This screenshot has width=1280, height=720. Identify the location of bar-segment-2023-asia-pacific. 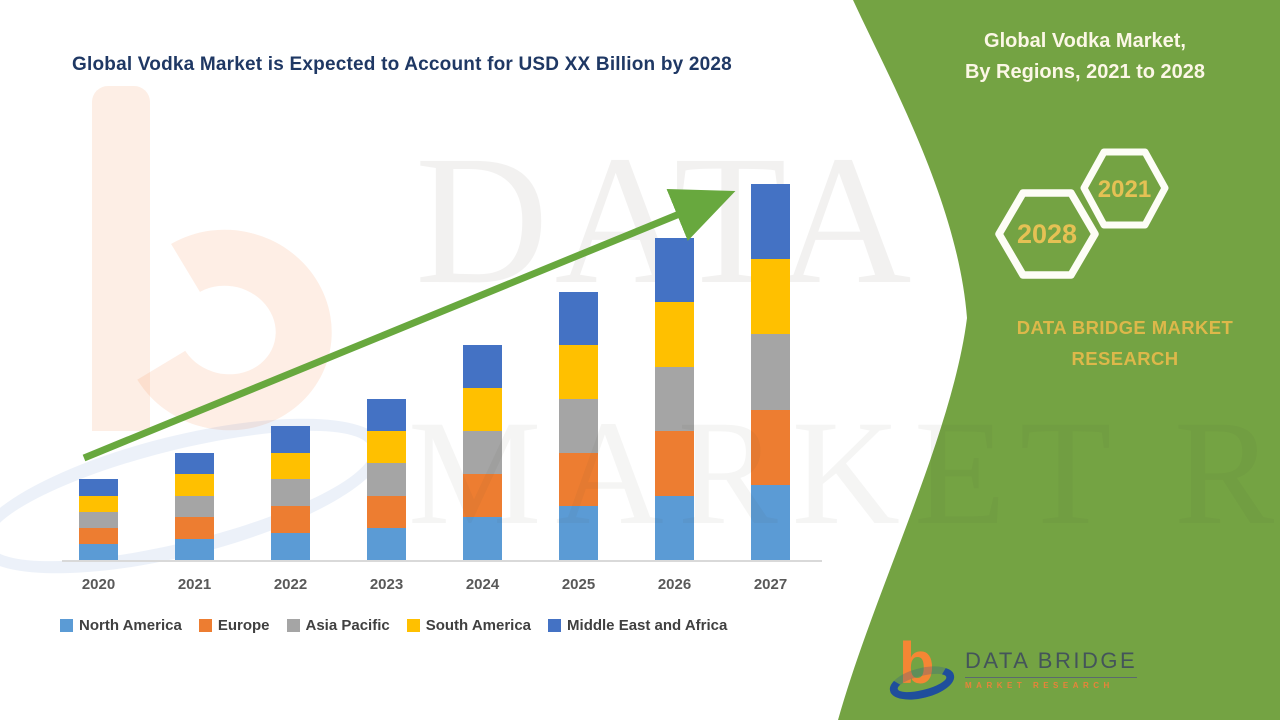
(386, 479).